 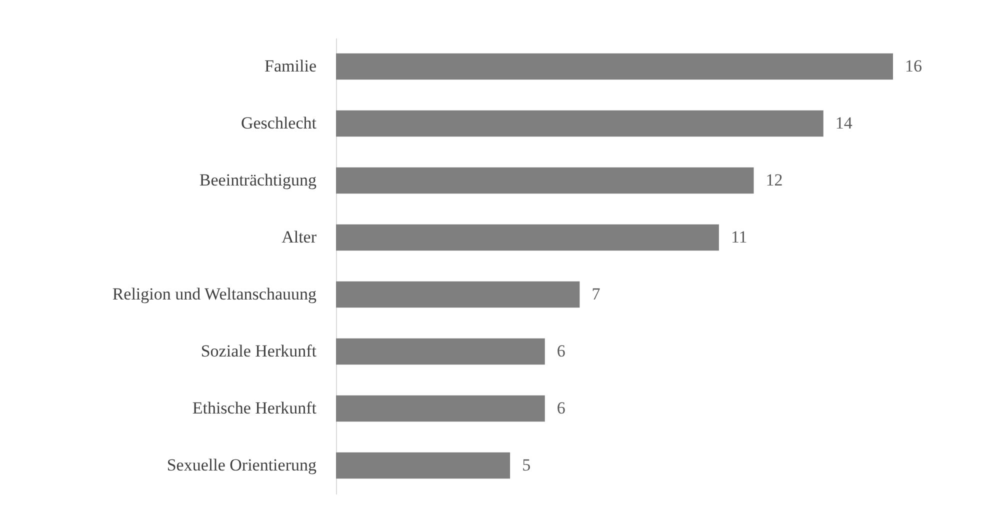 I want to click on data-label: 12, so click(x=774, y=180).